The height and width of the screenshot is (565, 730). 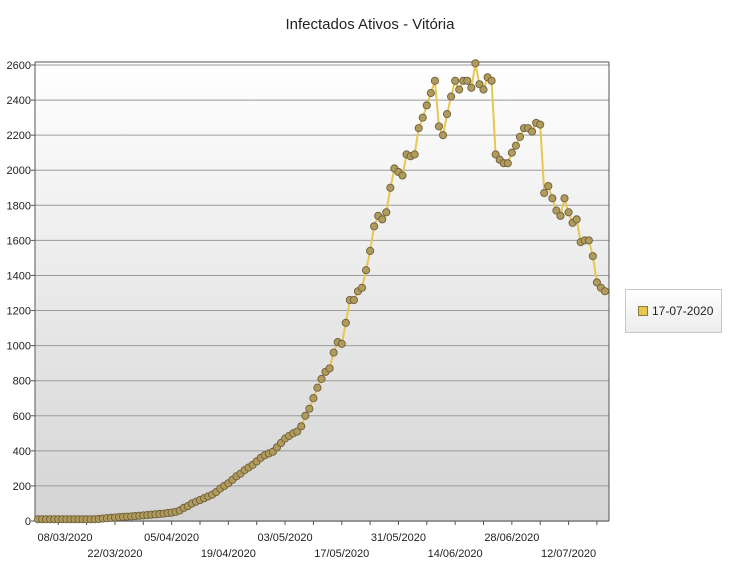 What do you see at coordinates (398, 538) in the screenshot?
I see `x-tick-label: 31/05/2020` at bounding box center [398, 538].